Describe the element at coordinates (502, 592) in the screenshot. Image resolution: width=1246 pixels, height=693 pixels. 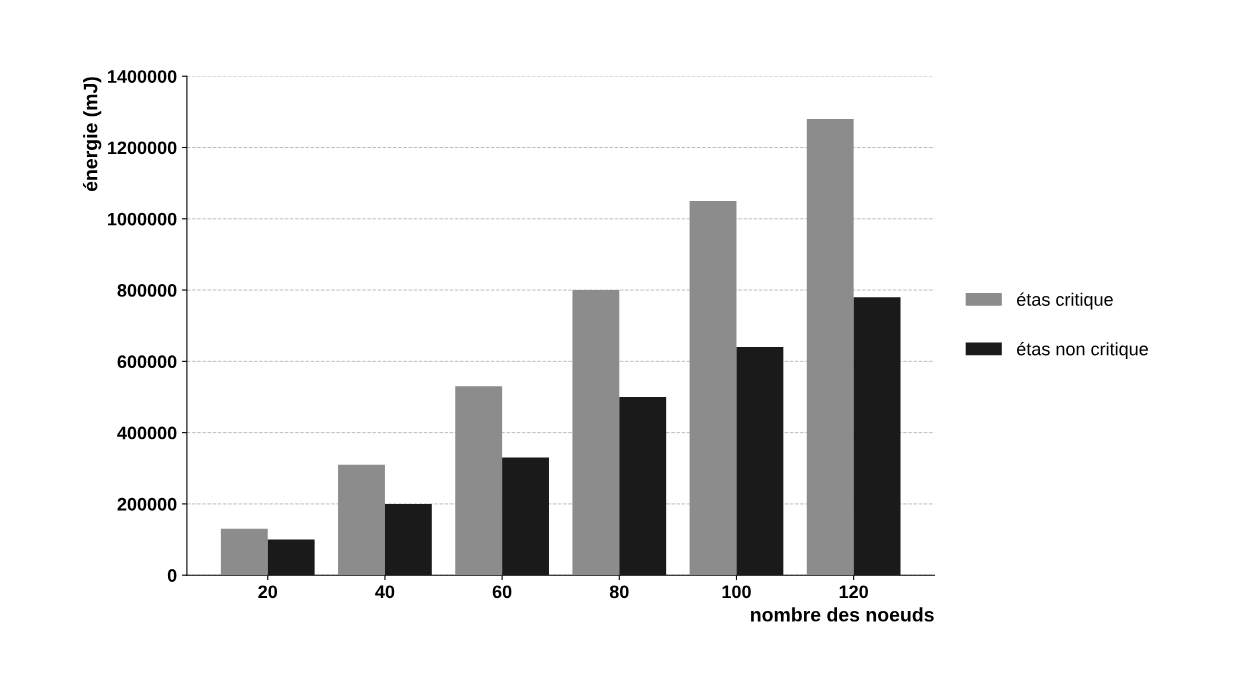
I see `x-tick-label: 60` at that location.